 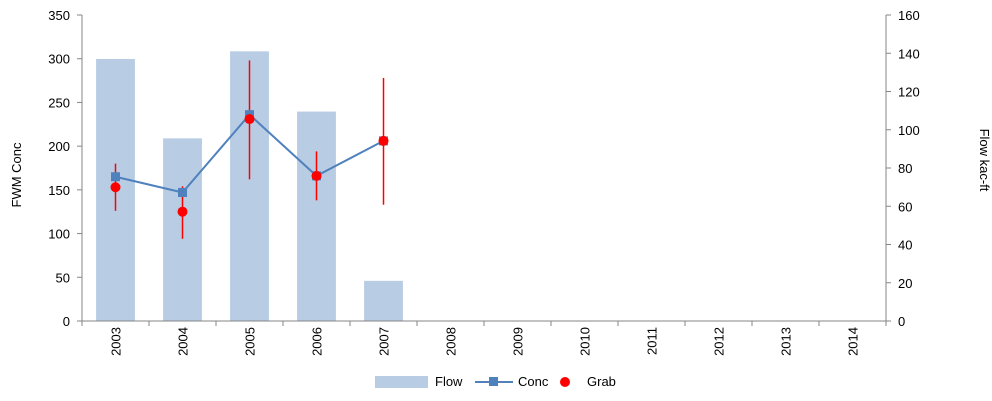 I want to click on y2-tick-label: 60, so click(x=905, y=206).